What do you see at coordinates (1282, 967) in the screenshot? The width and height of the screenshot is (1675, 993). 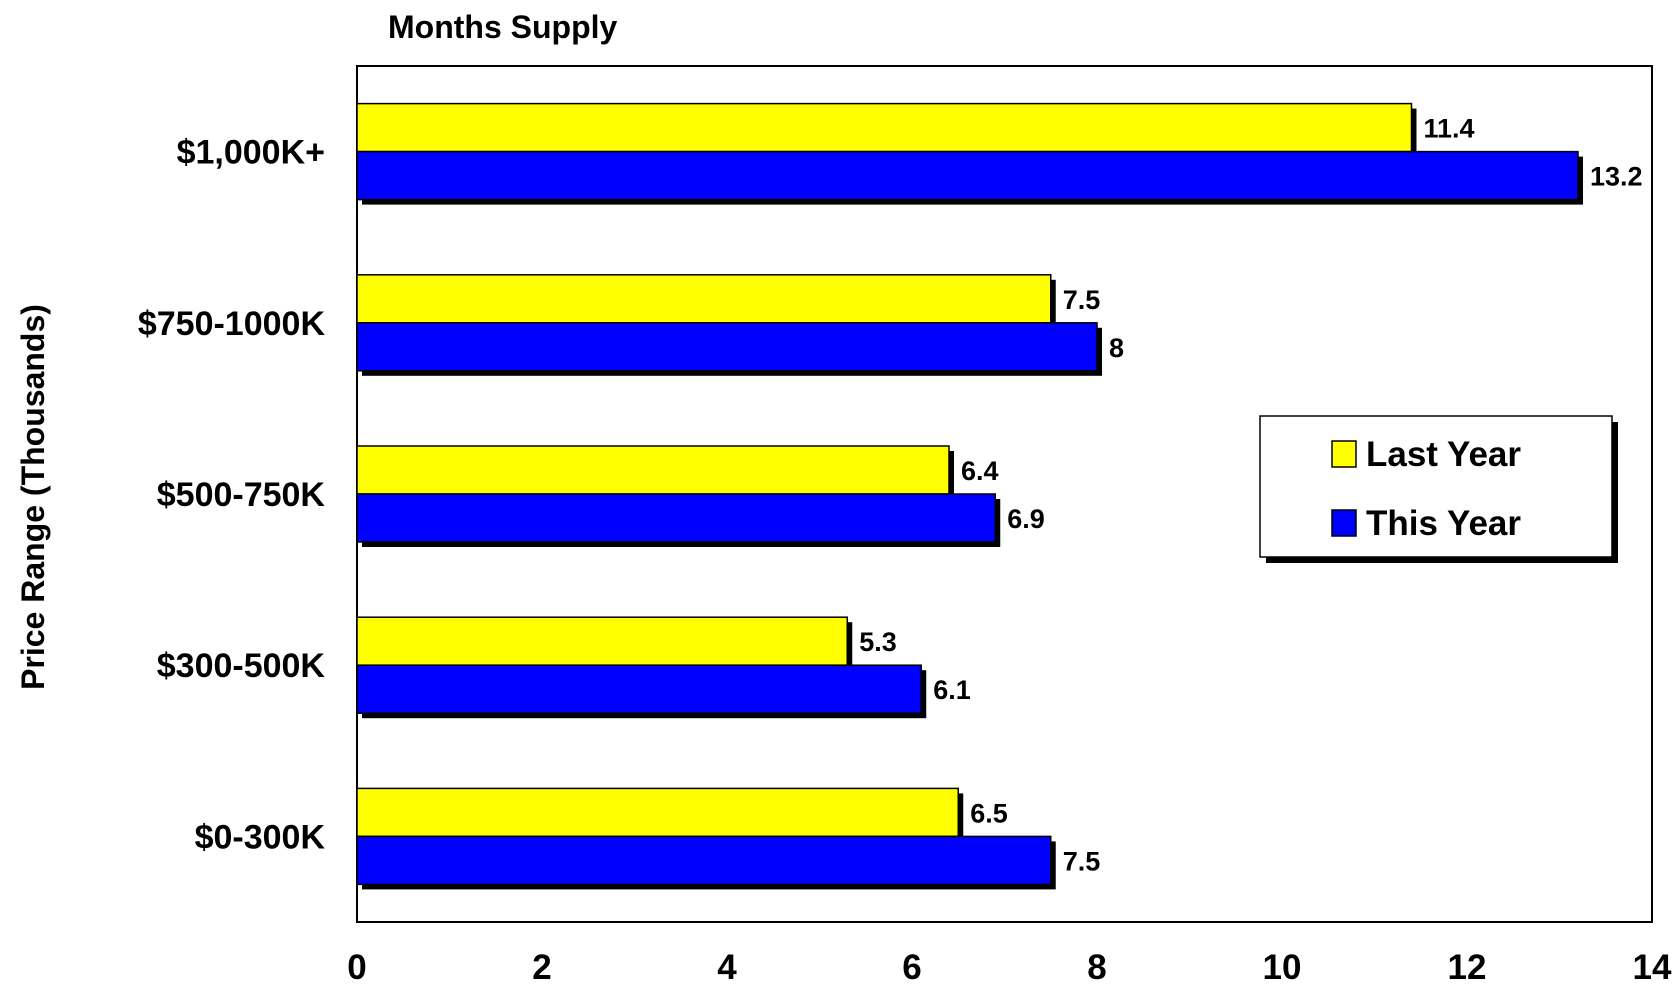 I see `x-tick-label: 10` at bounding box center [1282, 967].